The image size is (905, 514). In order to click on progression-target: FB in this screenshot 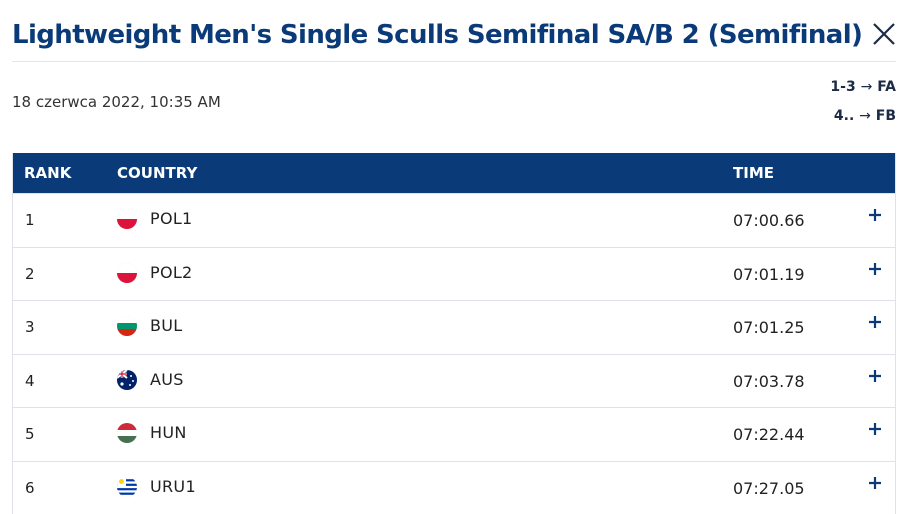, I will do `click(885, 116)`.